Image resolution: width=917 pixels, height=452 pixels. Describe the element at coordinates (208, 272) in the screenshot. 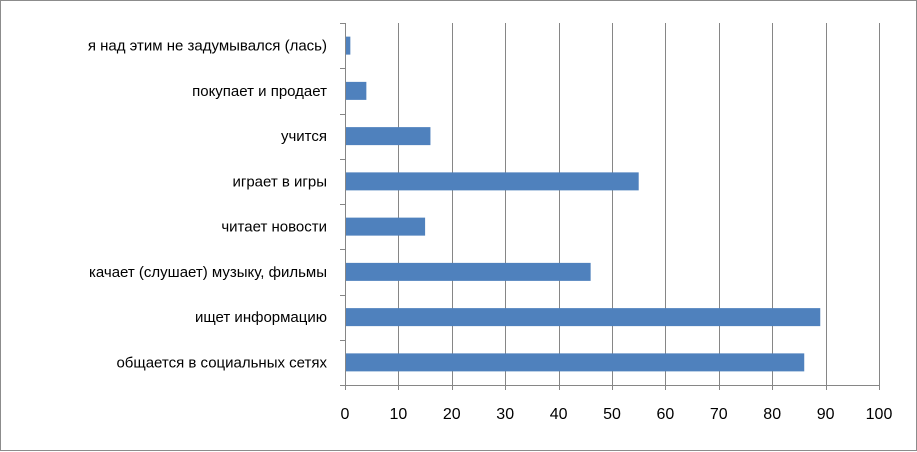

I see `category-label-5: качает (слушает) музыку, фильмы` at that location.